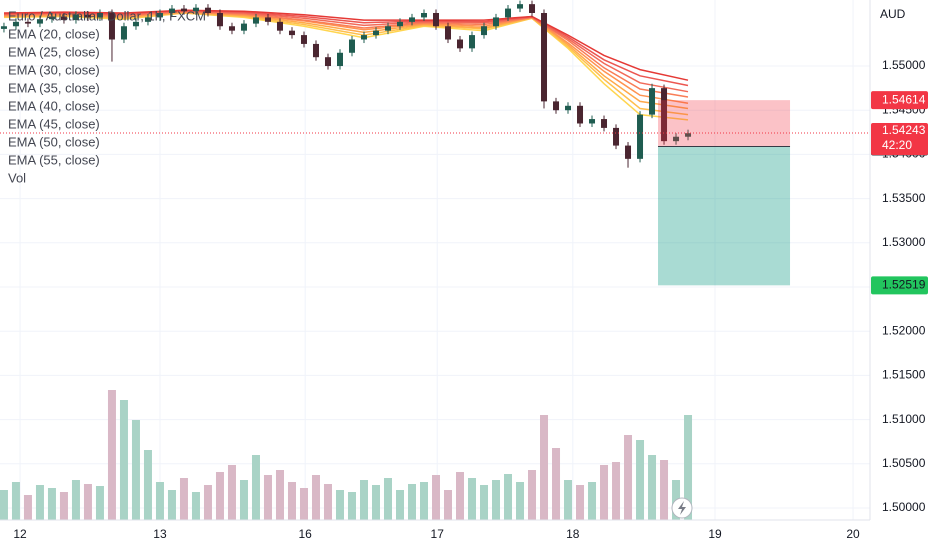 This screenshot has width=932, height=550. Describe the element at coordinates (724, 123) in the screenshot. I see `stop-zone` at that location.